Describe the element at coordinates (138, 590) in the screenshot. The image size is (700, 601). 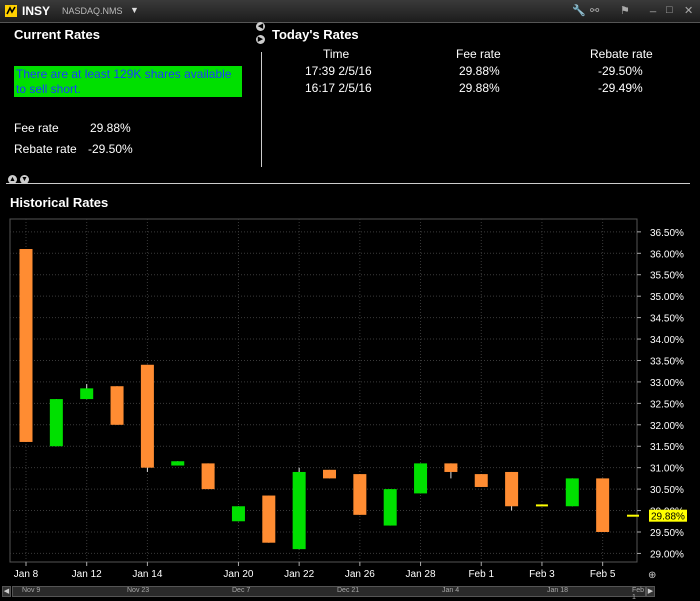
I see `scrollbar-date-label: Nov 23` at that location.